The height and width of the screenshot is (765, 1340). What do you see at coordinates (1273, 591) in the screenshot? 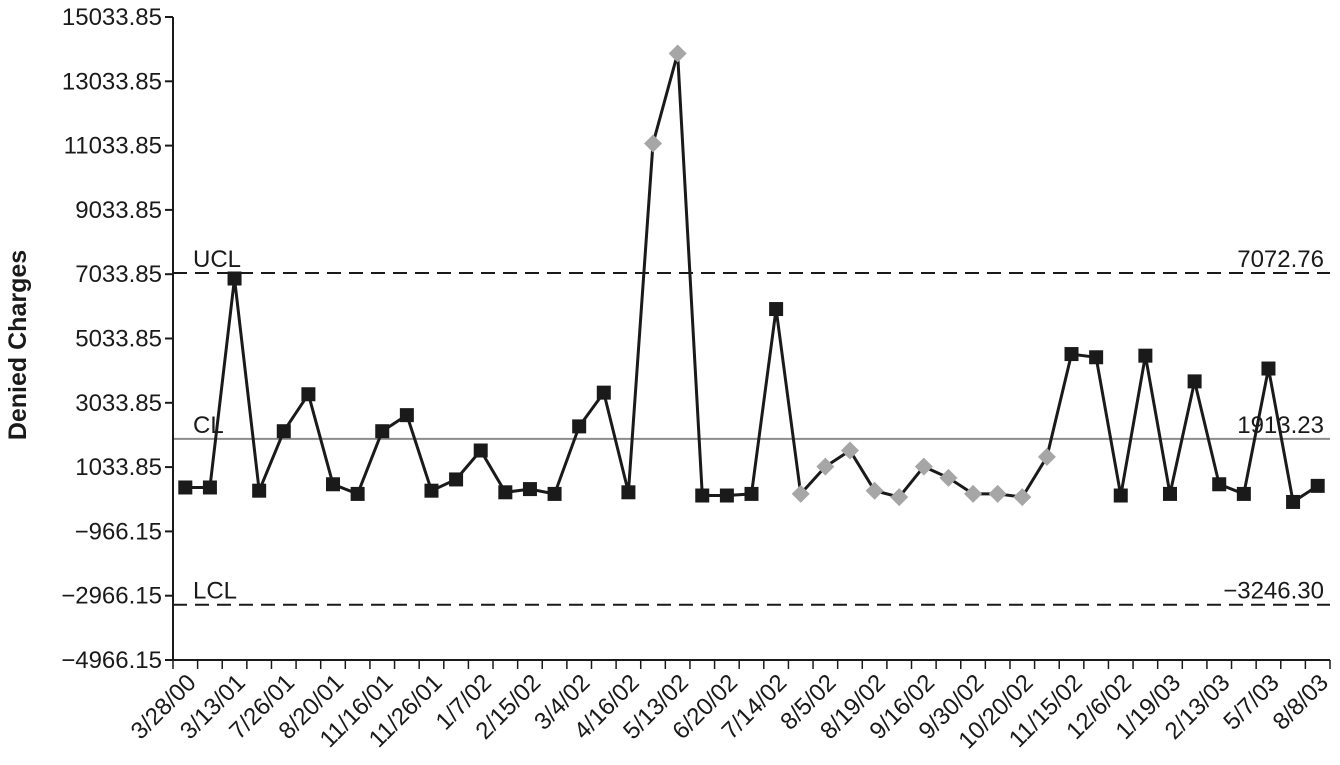
I see `ref-value-lcl: −3246.30` at bounding box center [1273, 591].